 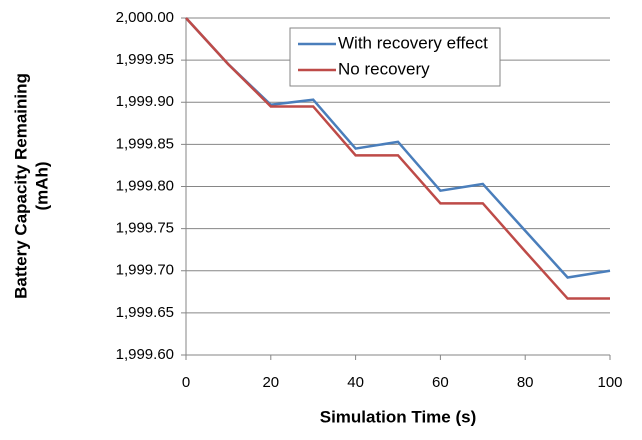 I want to click on x-tick-label: 100, so click(x=609, y=382).